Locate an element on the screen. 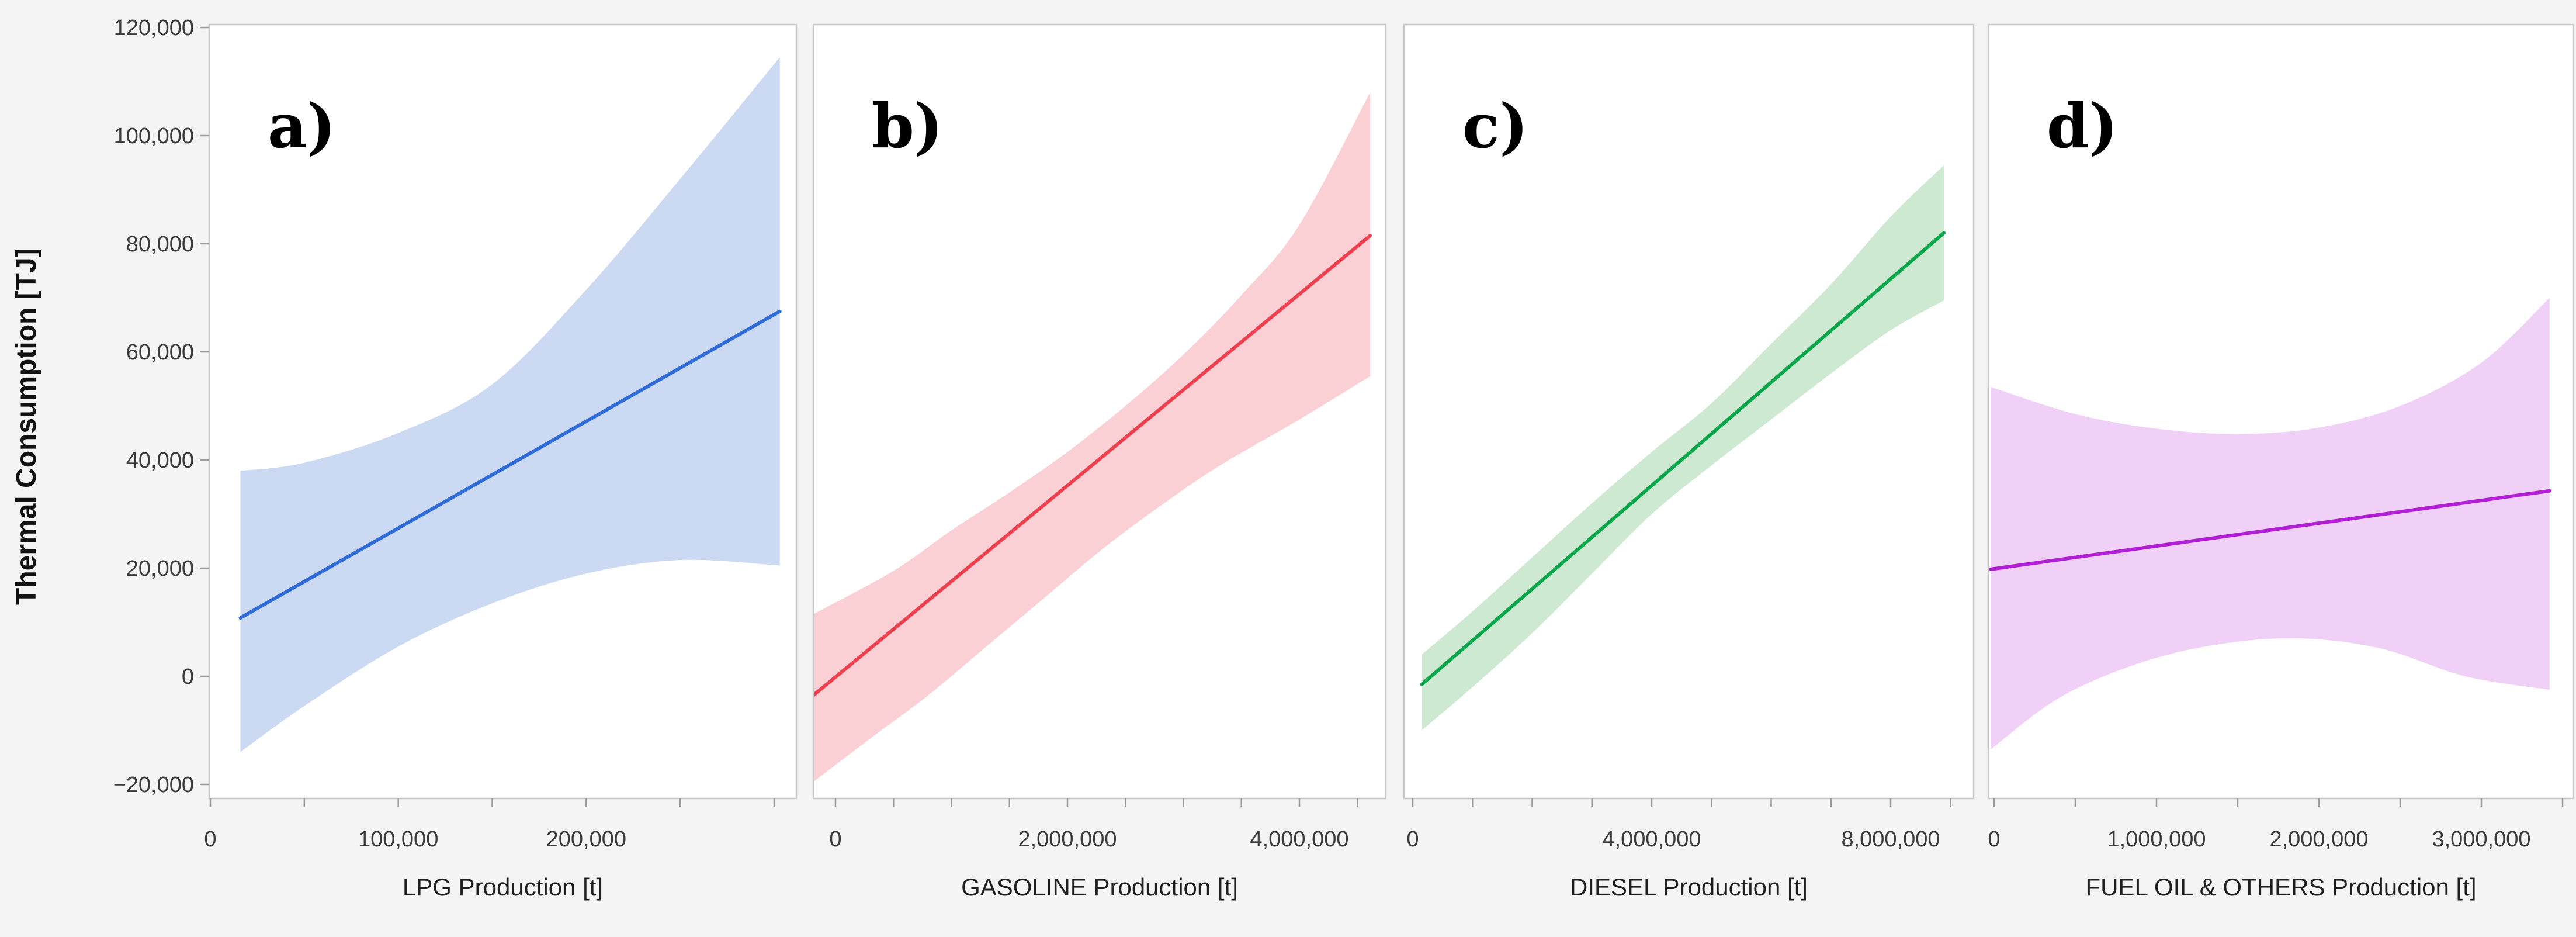  y-axis-title: Thermal Consumption [TJ] is located at coordinates (26, 426).